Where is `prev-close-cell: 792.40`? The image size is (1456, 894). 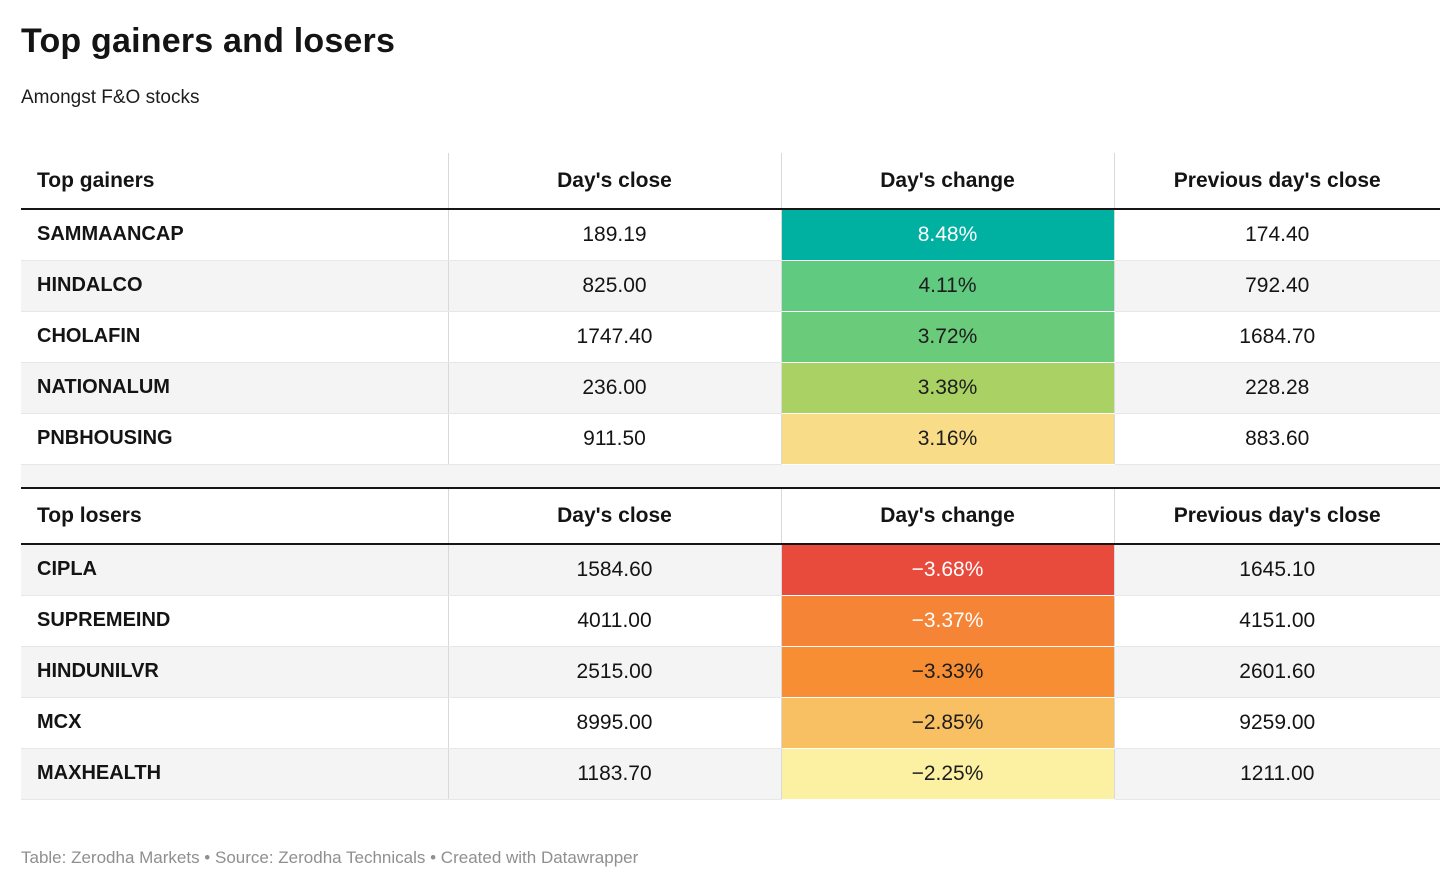
prev-close-cell: 792.40 is located at coordinates (1277, 286).